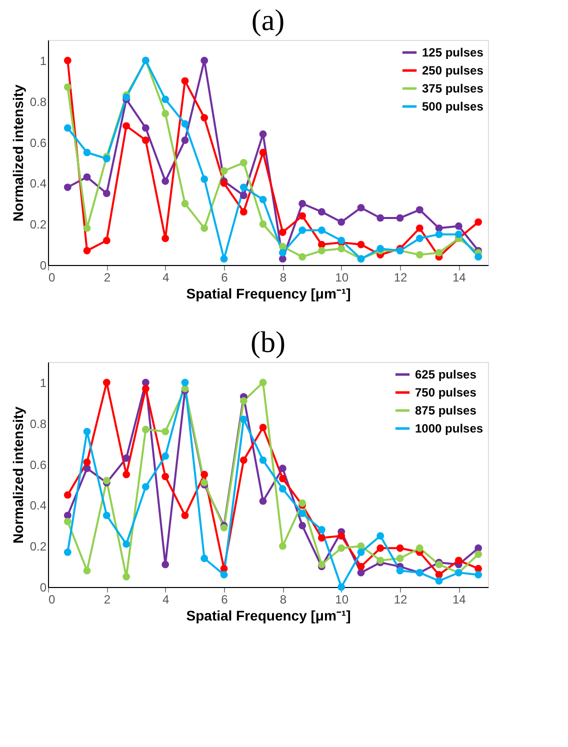  Describe the element at coordinates (38, 547) in the screenshot. I see `y-tick-label: 0.2` at that location.